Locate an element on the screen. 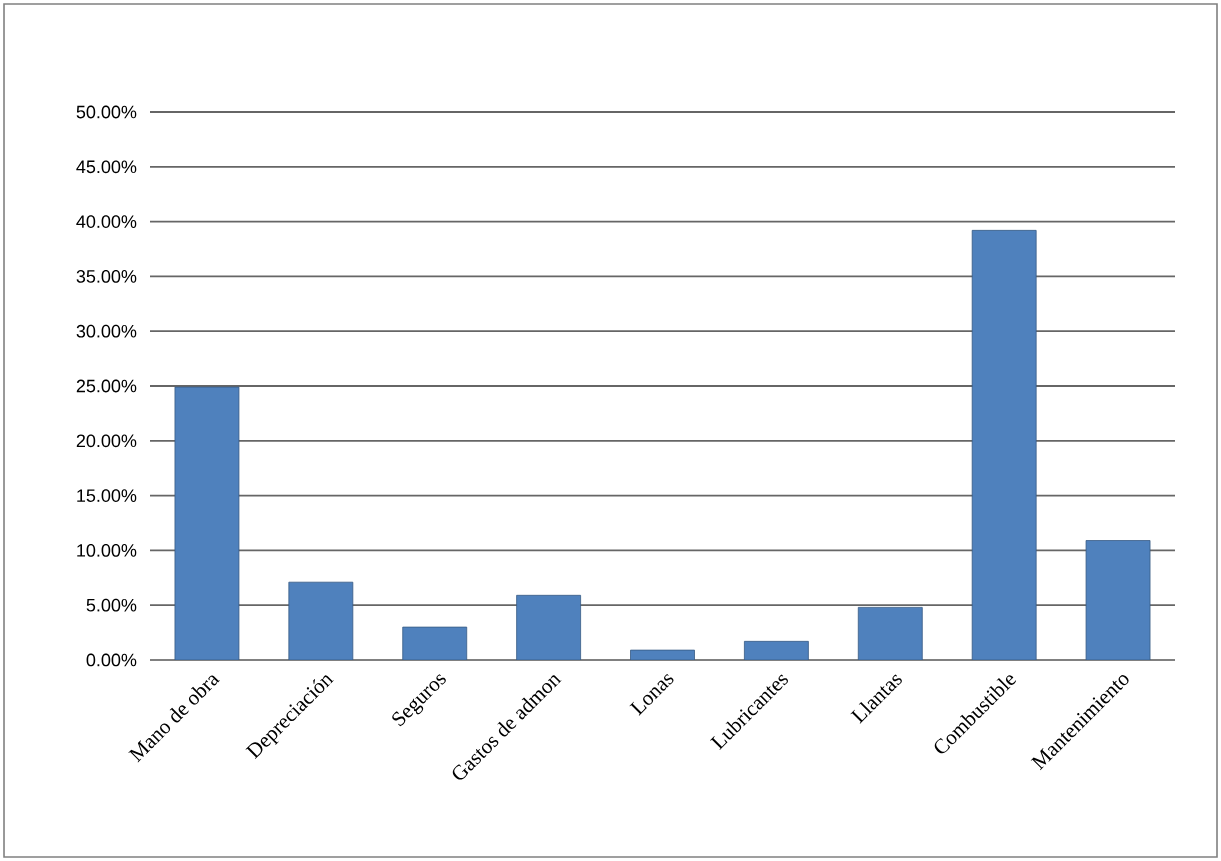 The image size is (1221, 861). y-tick-label: 0.00% is located at coordinates (111, 660).